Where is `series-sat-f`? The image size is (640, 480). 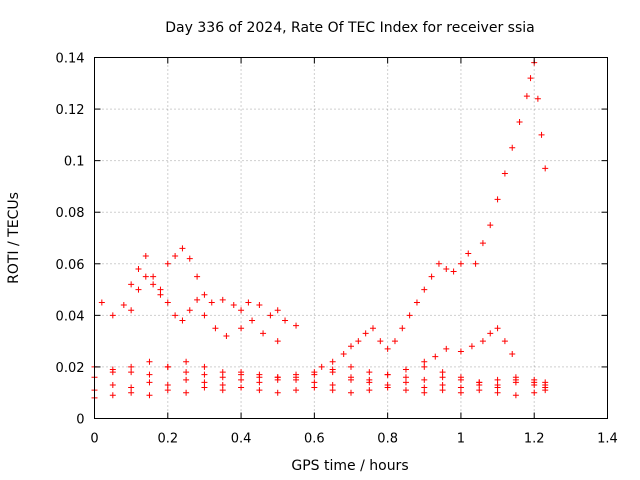
series-sat-f is located at coordinates (204, 299).